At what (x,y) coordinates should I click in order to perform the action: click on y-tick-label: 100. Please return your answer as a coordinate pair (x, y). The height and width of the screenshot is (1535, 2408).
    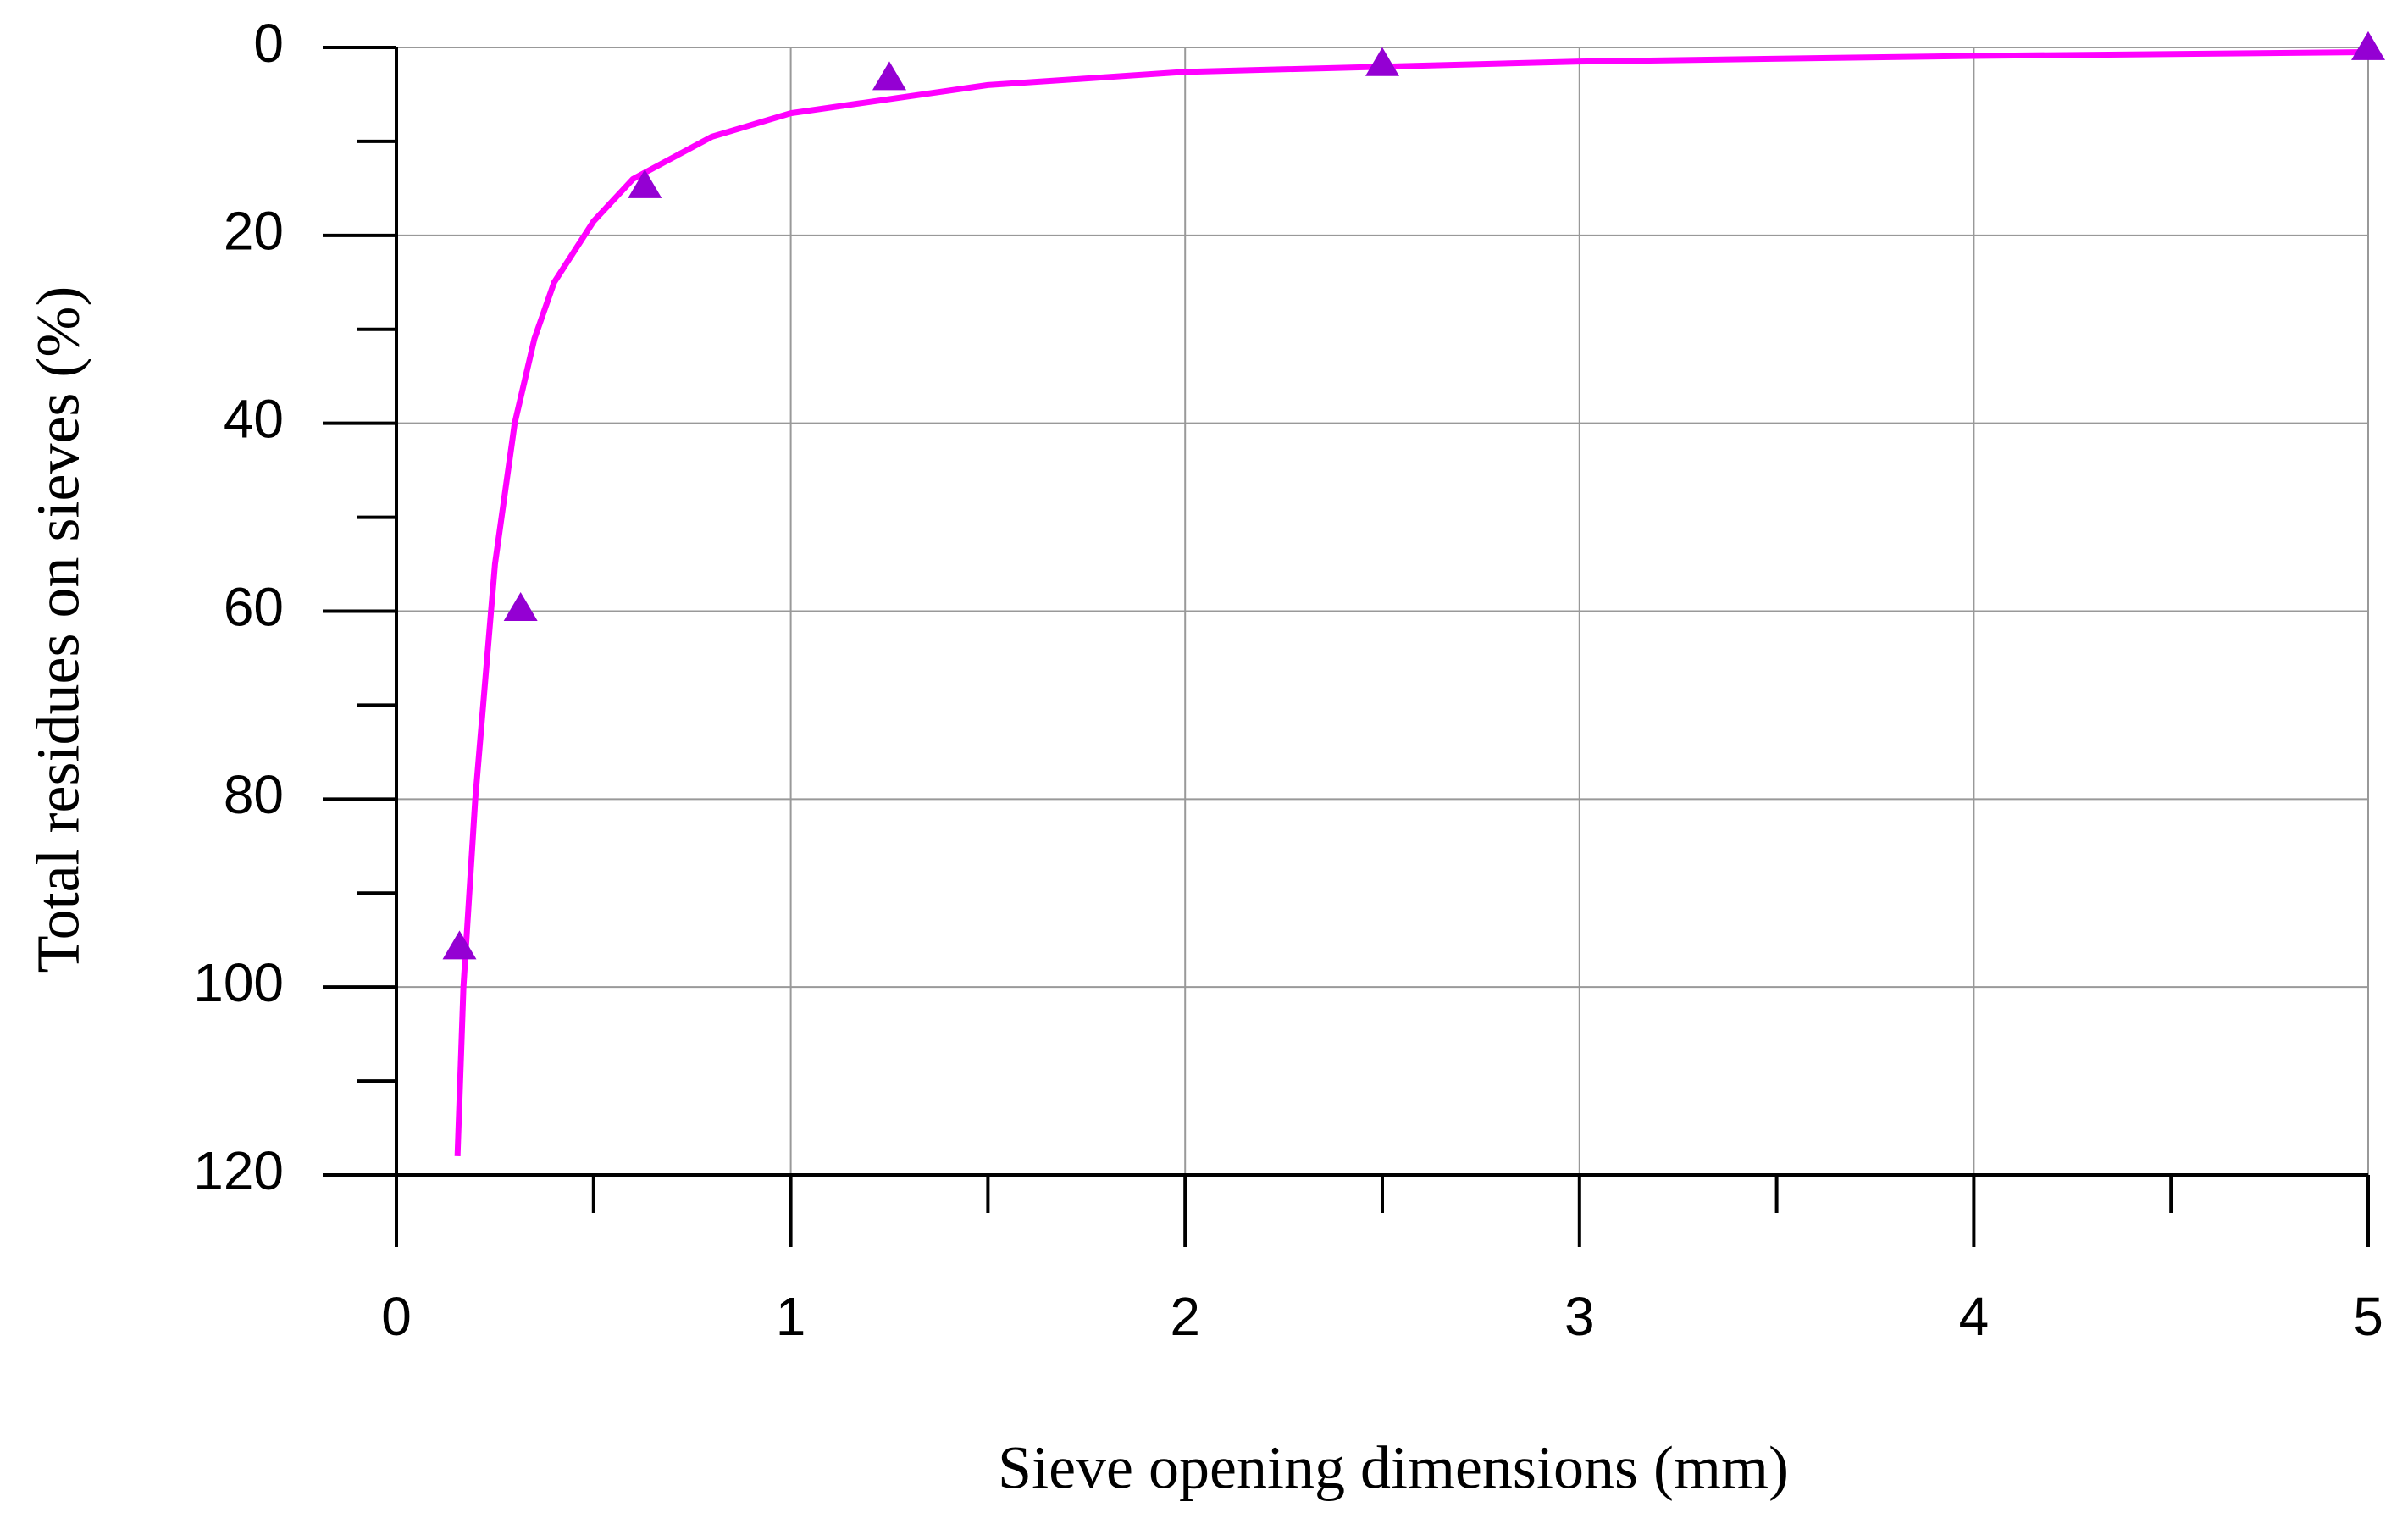
    Looking at the image, I should click on (239, 982).